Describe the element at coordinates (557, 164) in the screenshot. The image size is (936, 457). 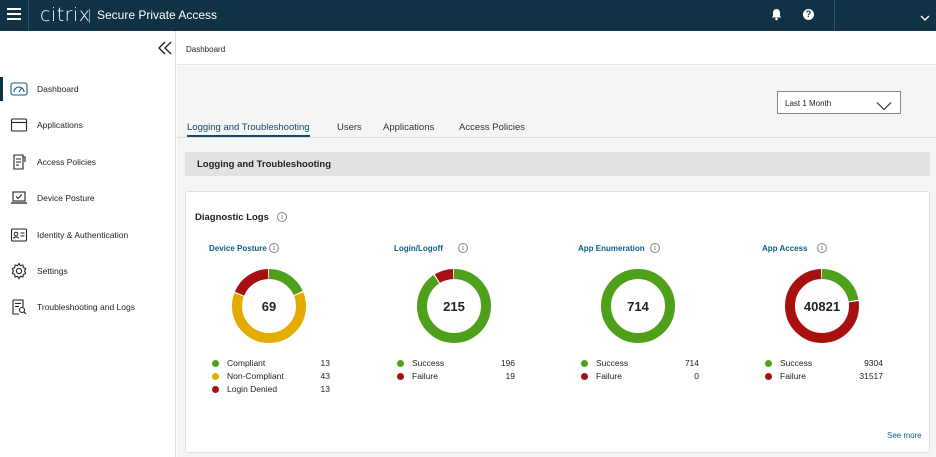
I see `section-header: Logging and Troubleshooting` at that location.